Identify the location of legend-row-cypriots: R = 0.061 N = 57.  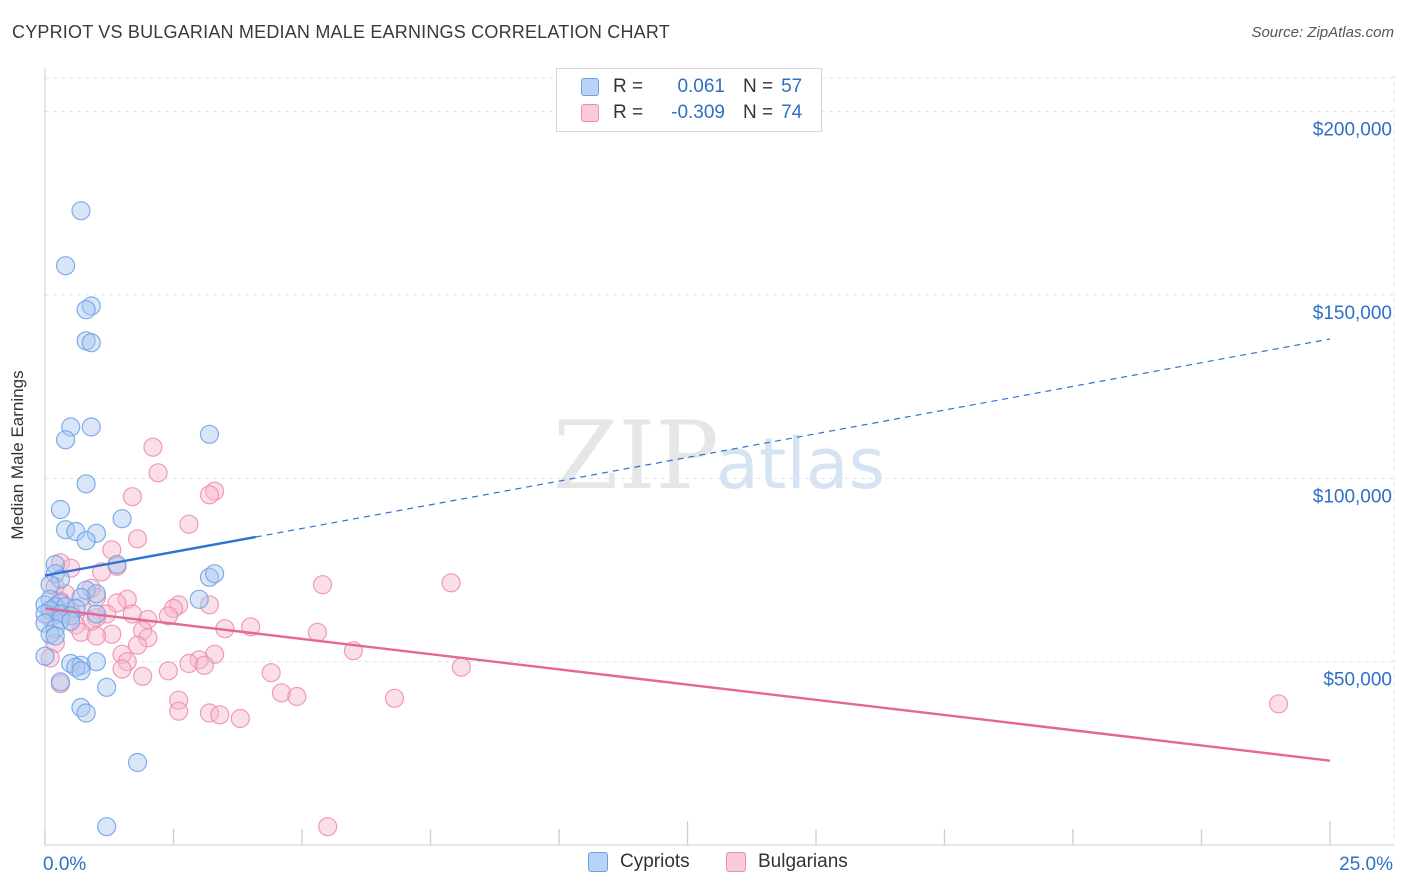
(691, 87).